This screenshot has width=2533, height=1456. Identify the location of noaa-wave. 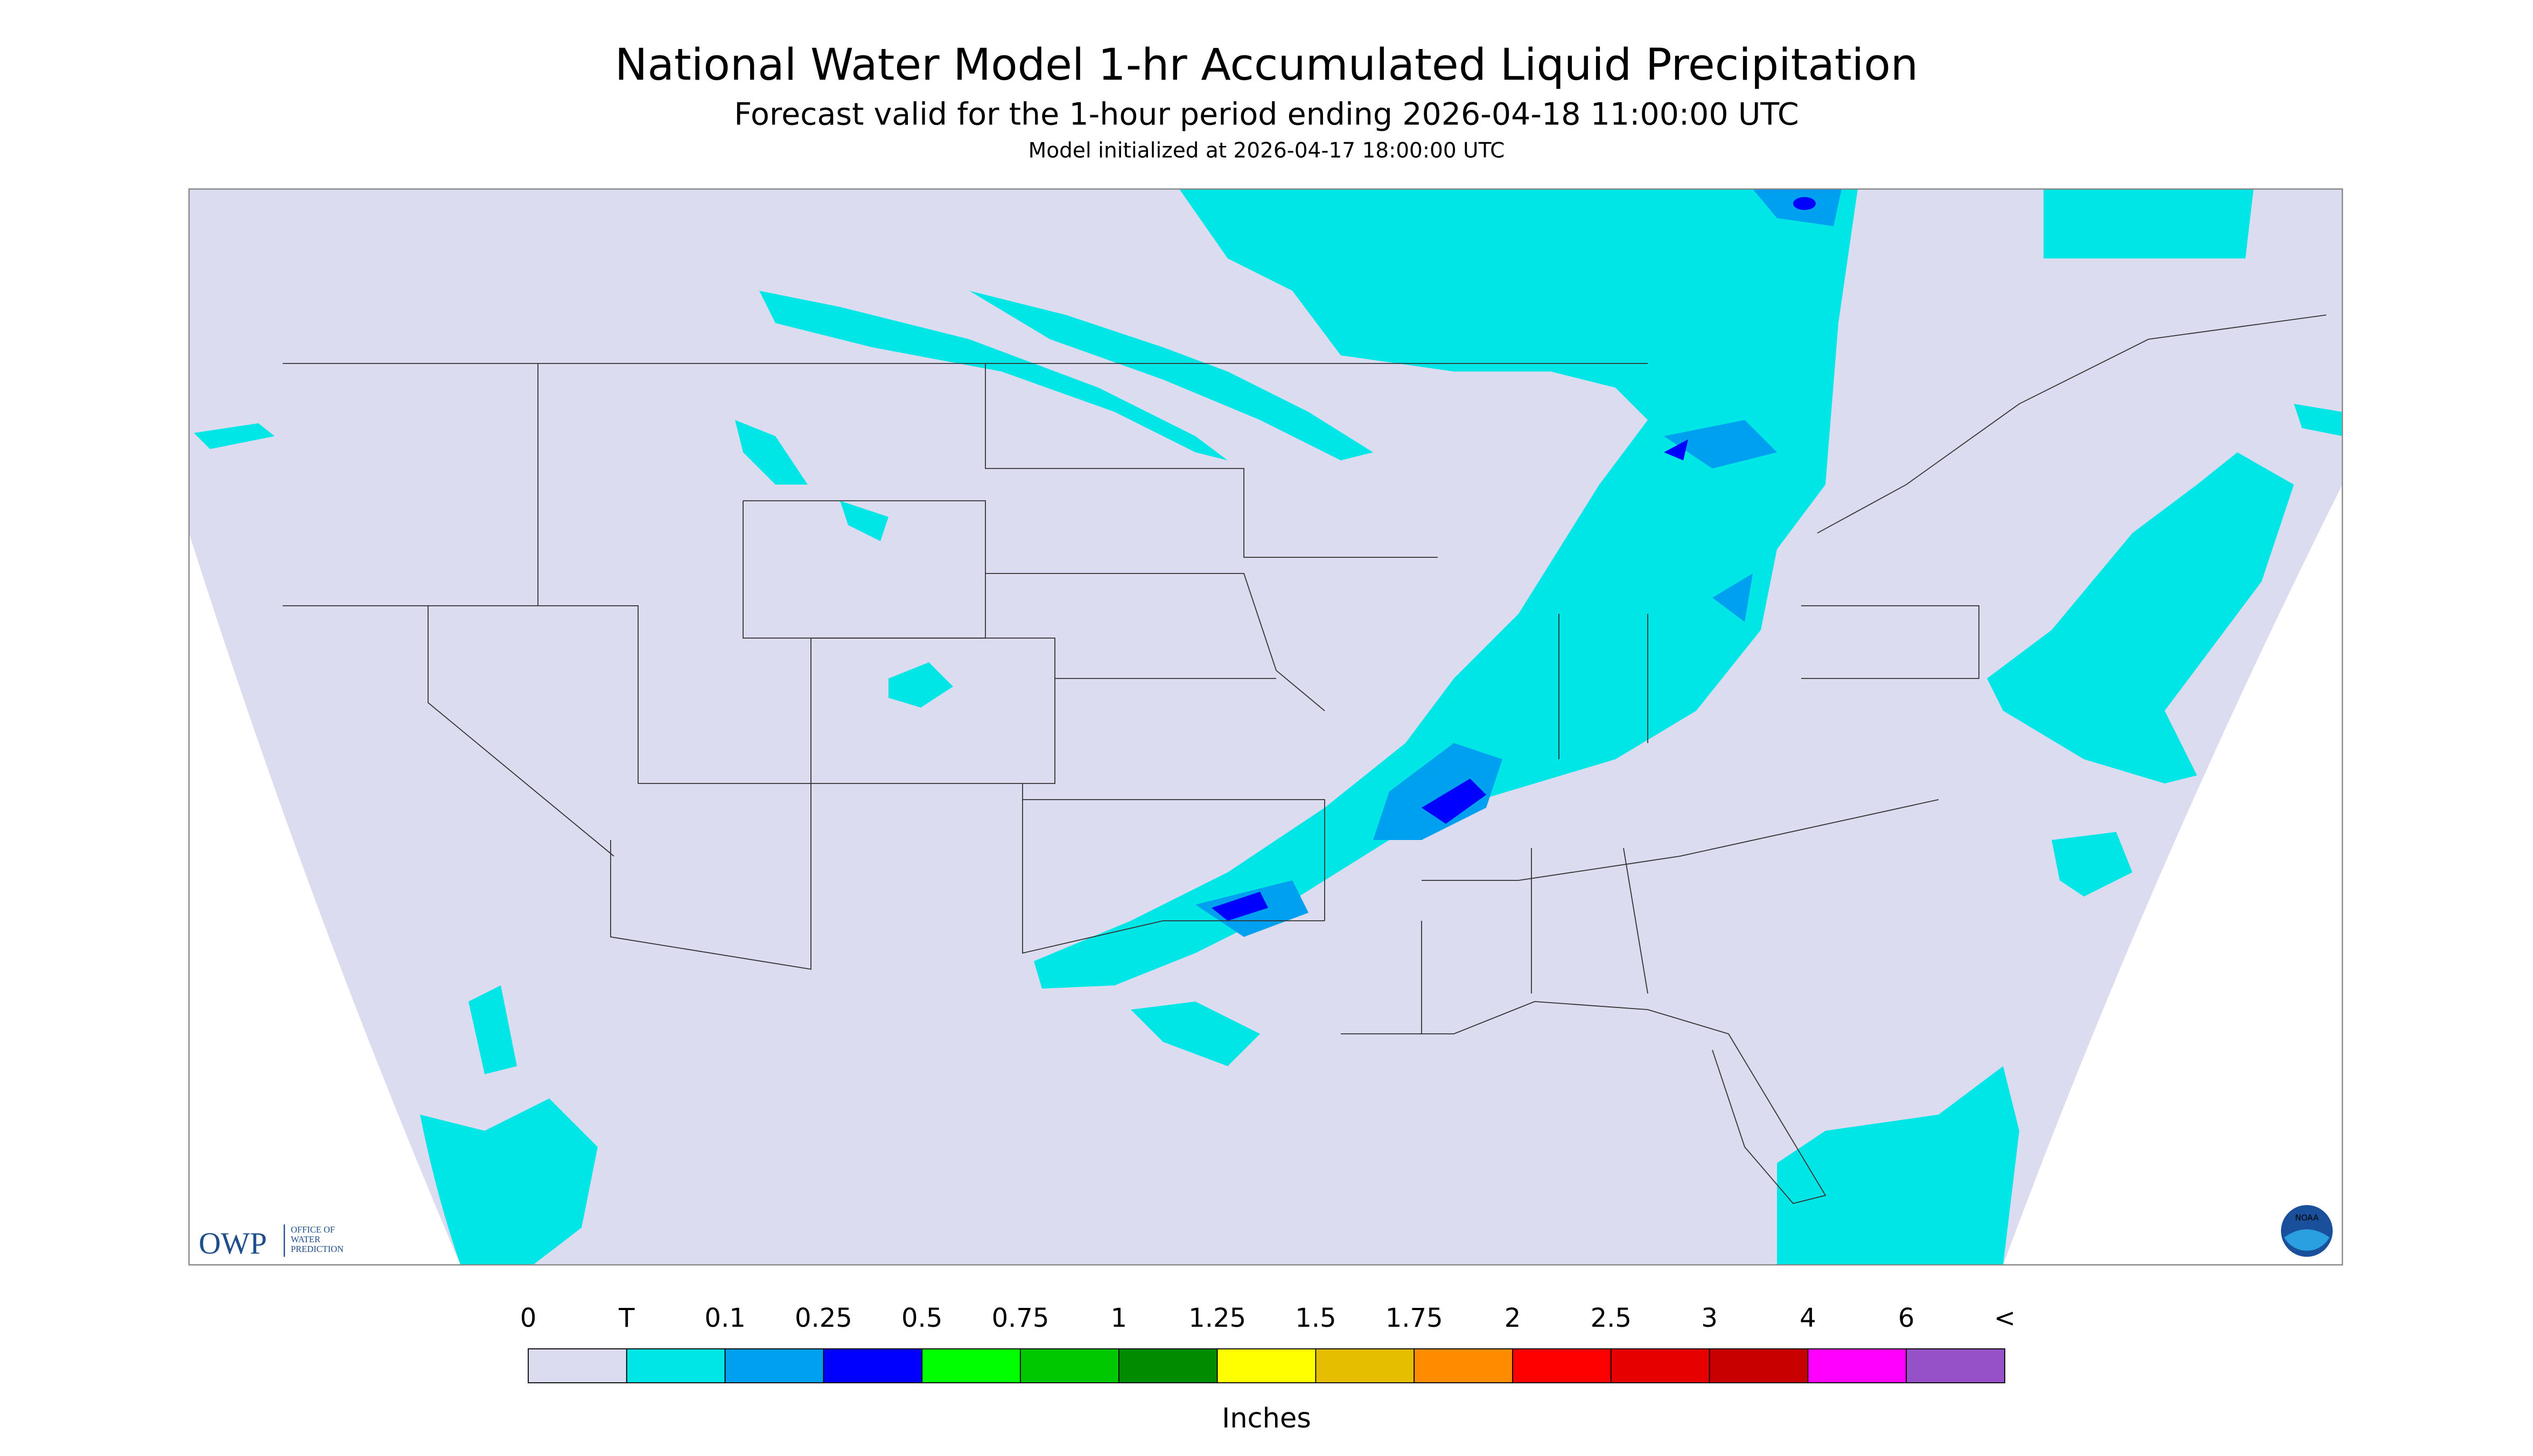
(2306, 1240).